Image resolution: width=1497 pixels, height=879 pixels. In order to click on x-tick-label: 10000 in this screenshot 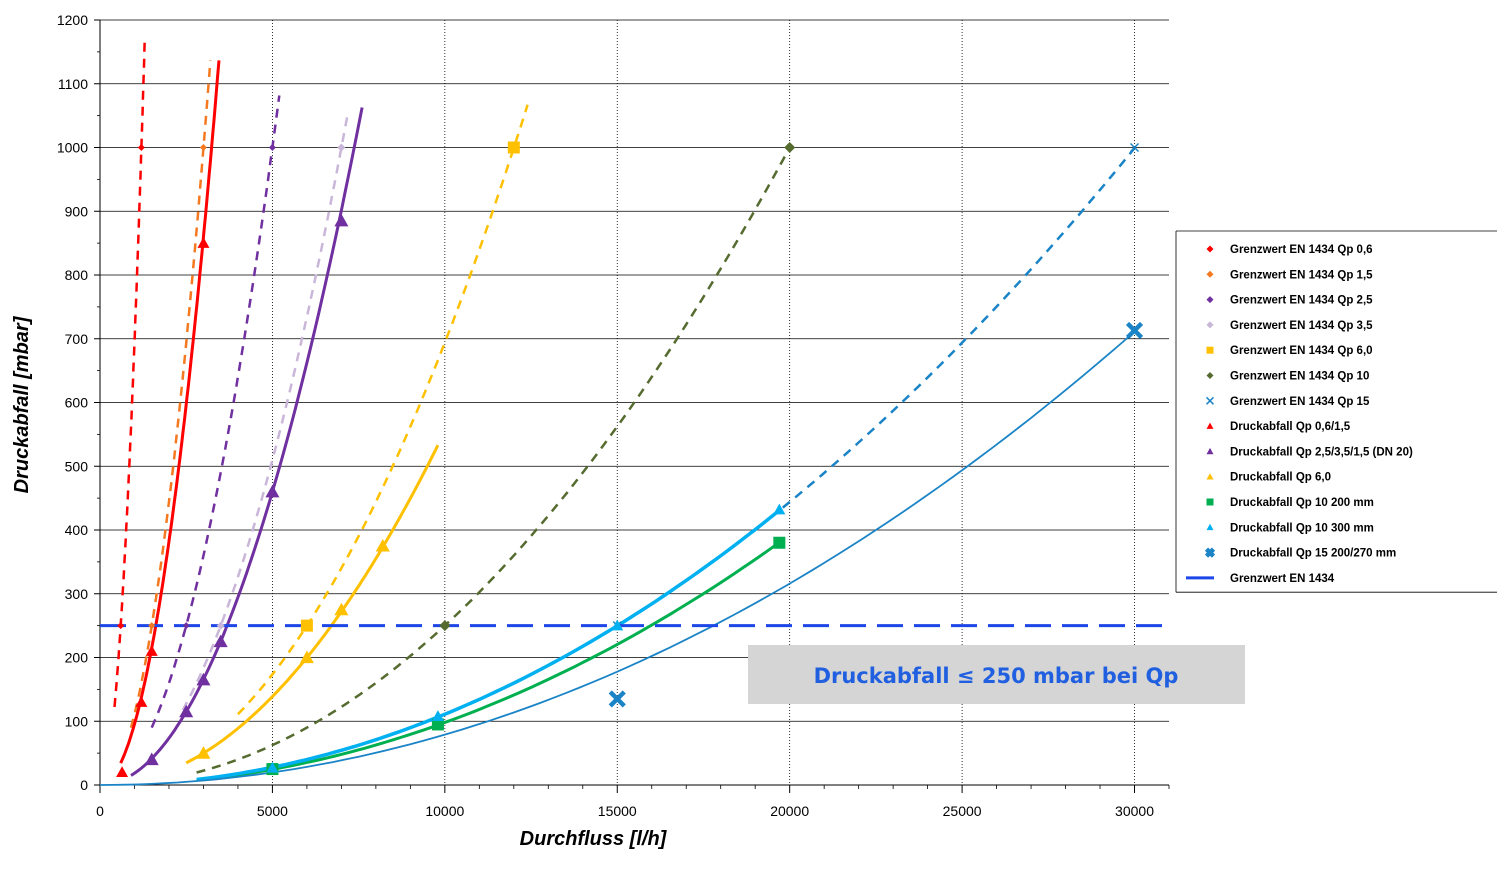, I will do `click(444, 811)`.